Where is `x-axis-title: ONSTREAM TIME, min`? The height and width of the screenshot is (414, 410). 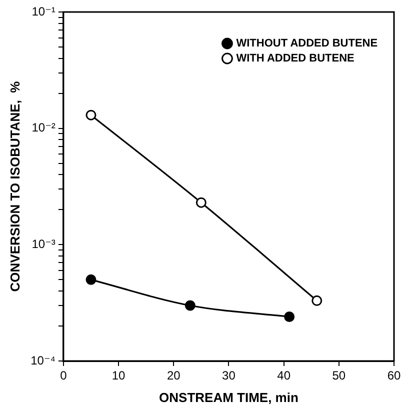 x-axis-title: ONSTREAM TIME, min is located at coordinates (228, 397).